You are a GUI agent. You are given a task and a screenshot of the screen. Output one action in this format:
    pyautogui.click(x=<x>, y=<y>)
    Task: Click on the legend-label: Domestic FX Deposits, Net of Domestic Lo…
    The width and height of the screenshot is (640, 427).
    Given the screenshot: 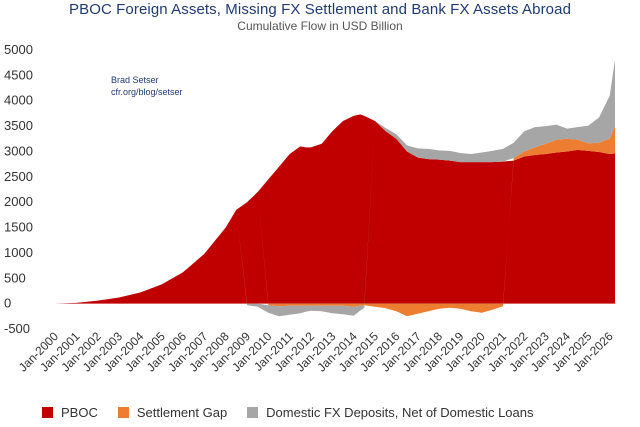 What is the action you would take?
    pyautogui.click(x=400, y=412)
    